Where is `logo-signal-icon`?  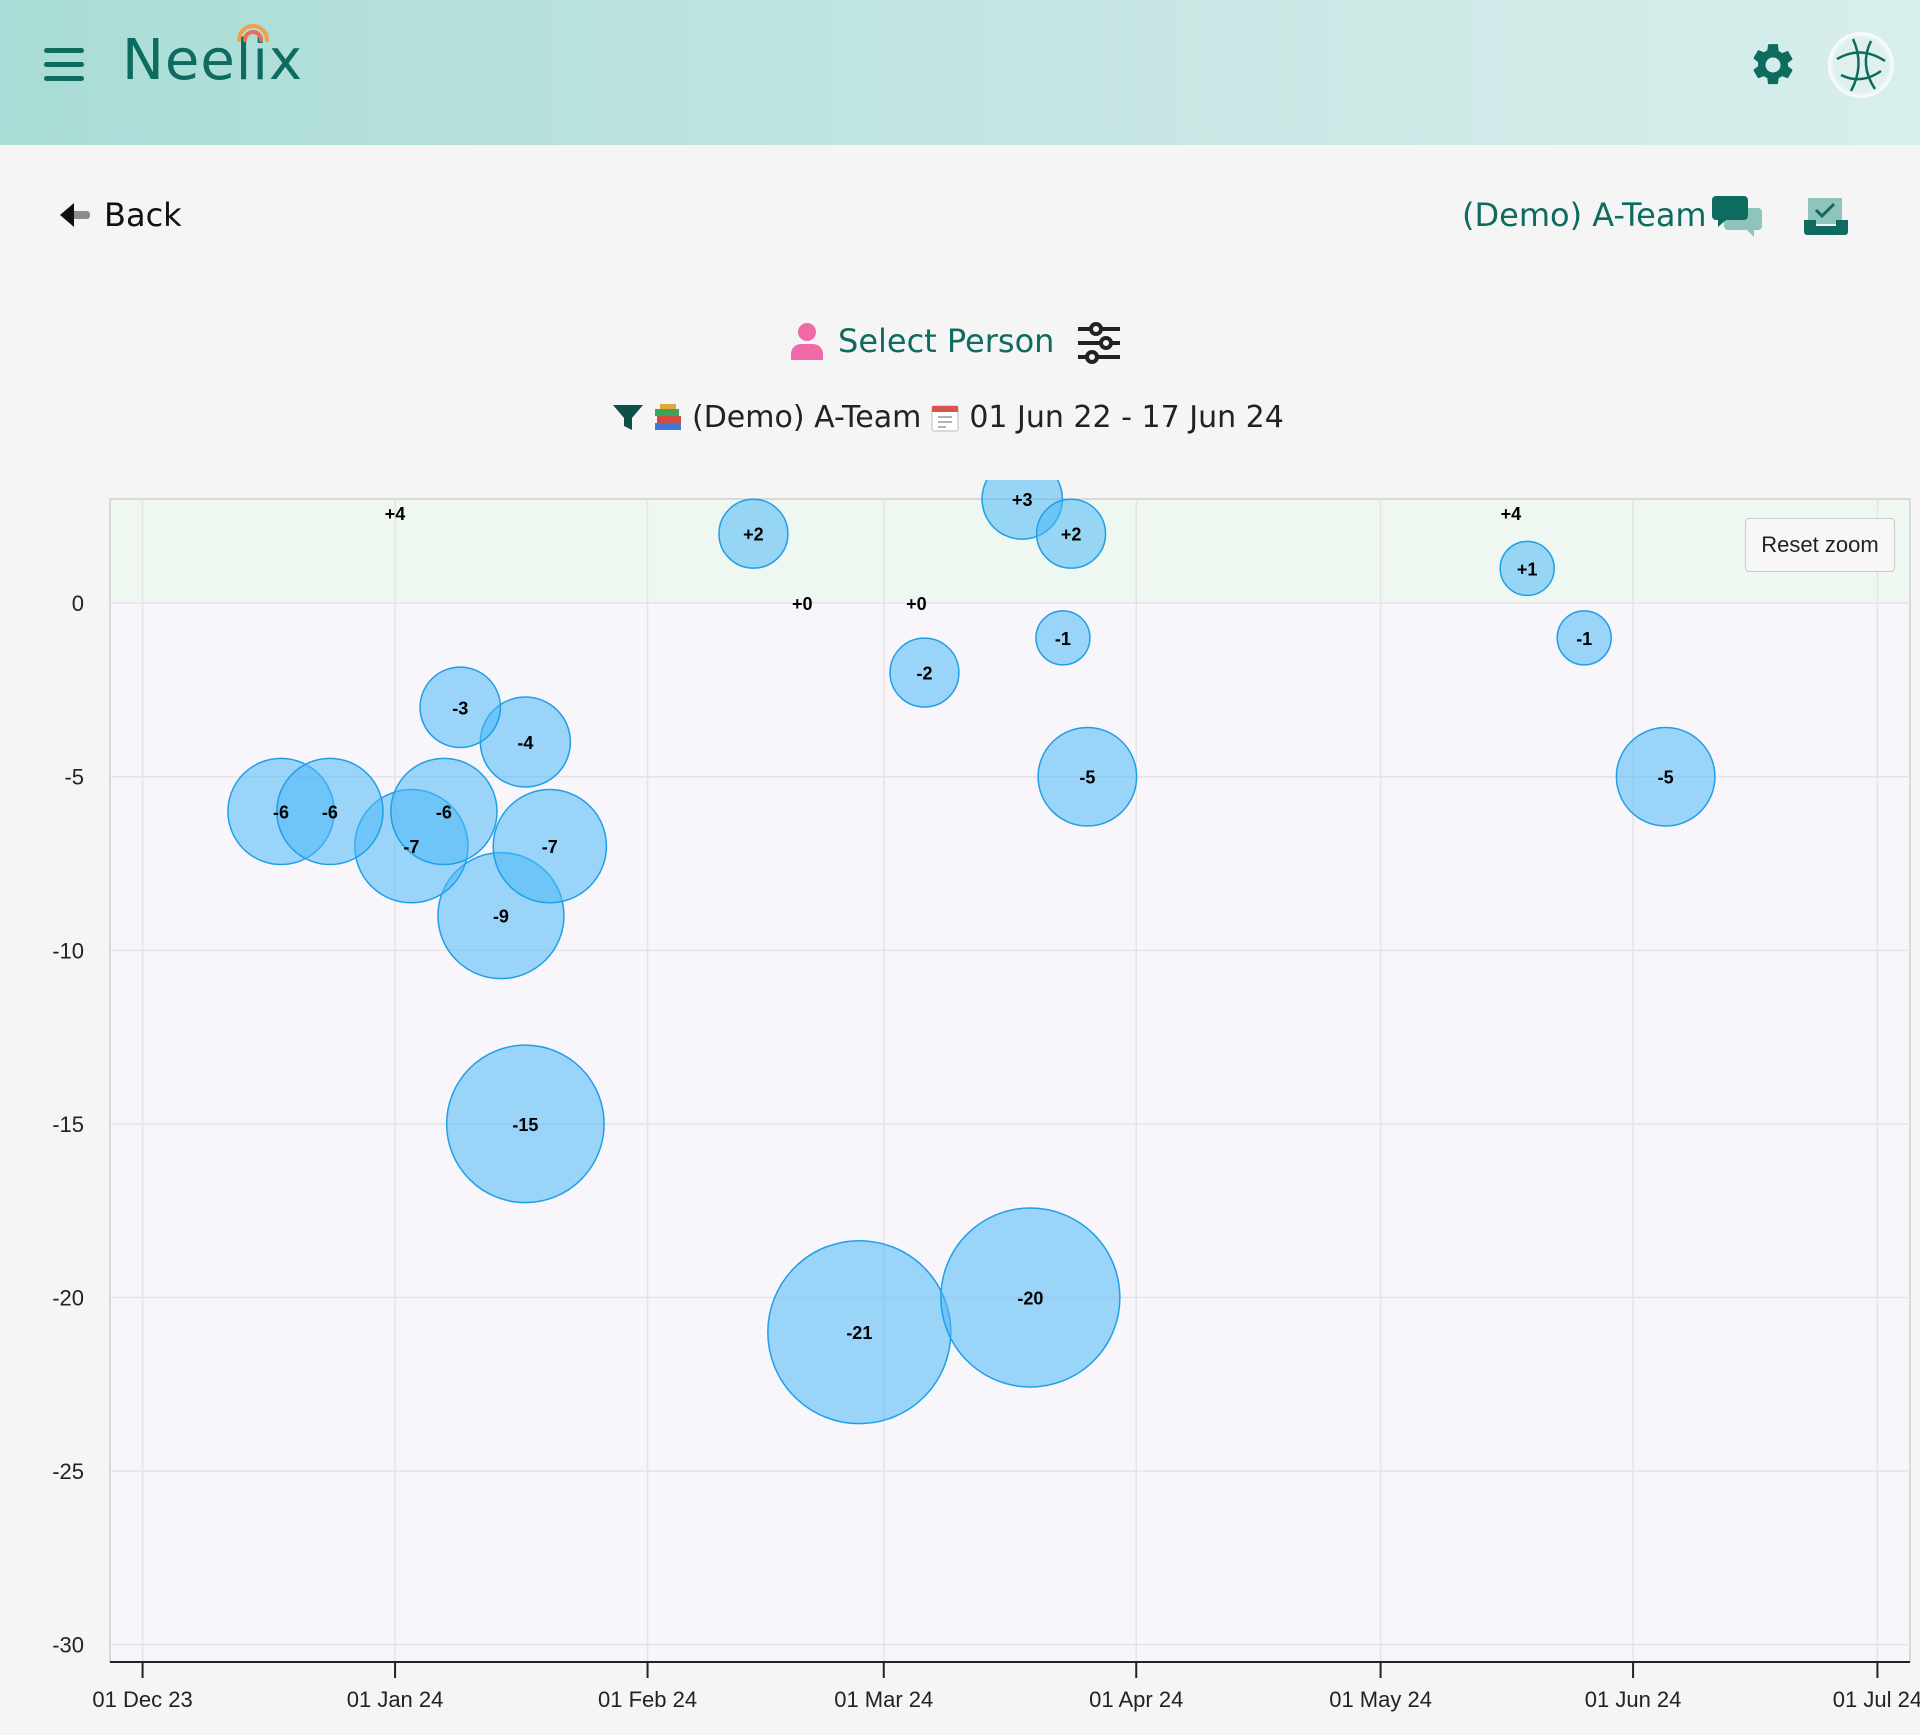 logo-signal-icon is located at coordinates (253, 33).